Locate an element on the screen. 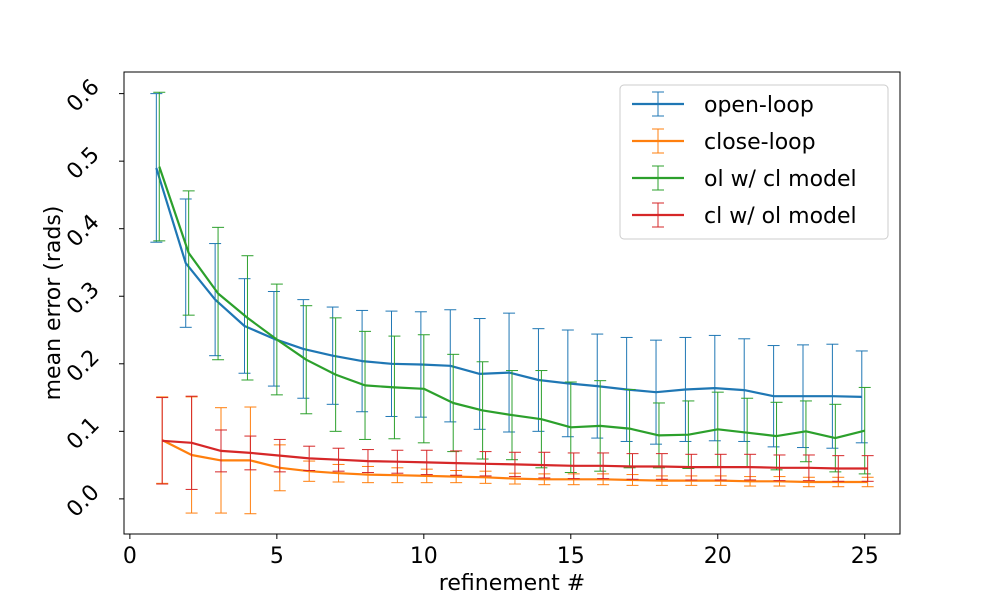 The image size is (1000, 600). legend-label: cl w/ ol model is located at coordinates (780, 216).